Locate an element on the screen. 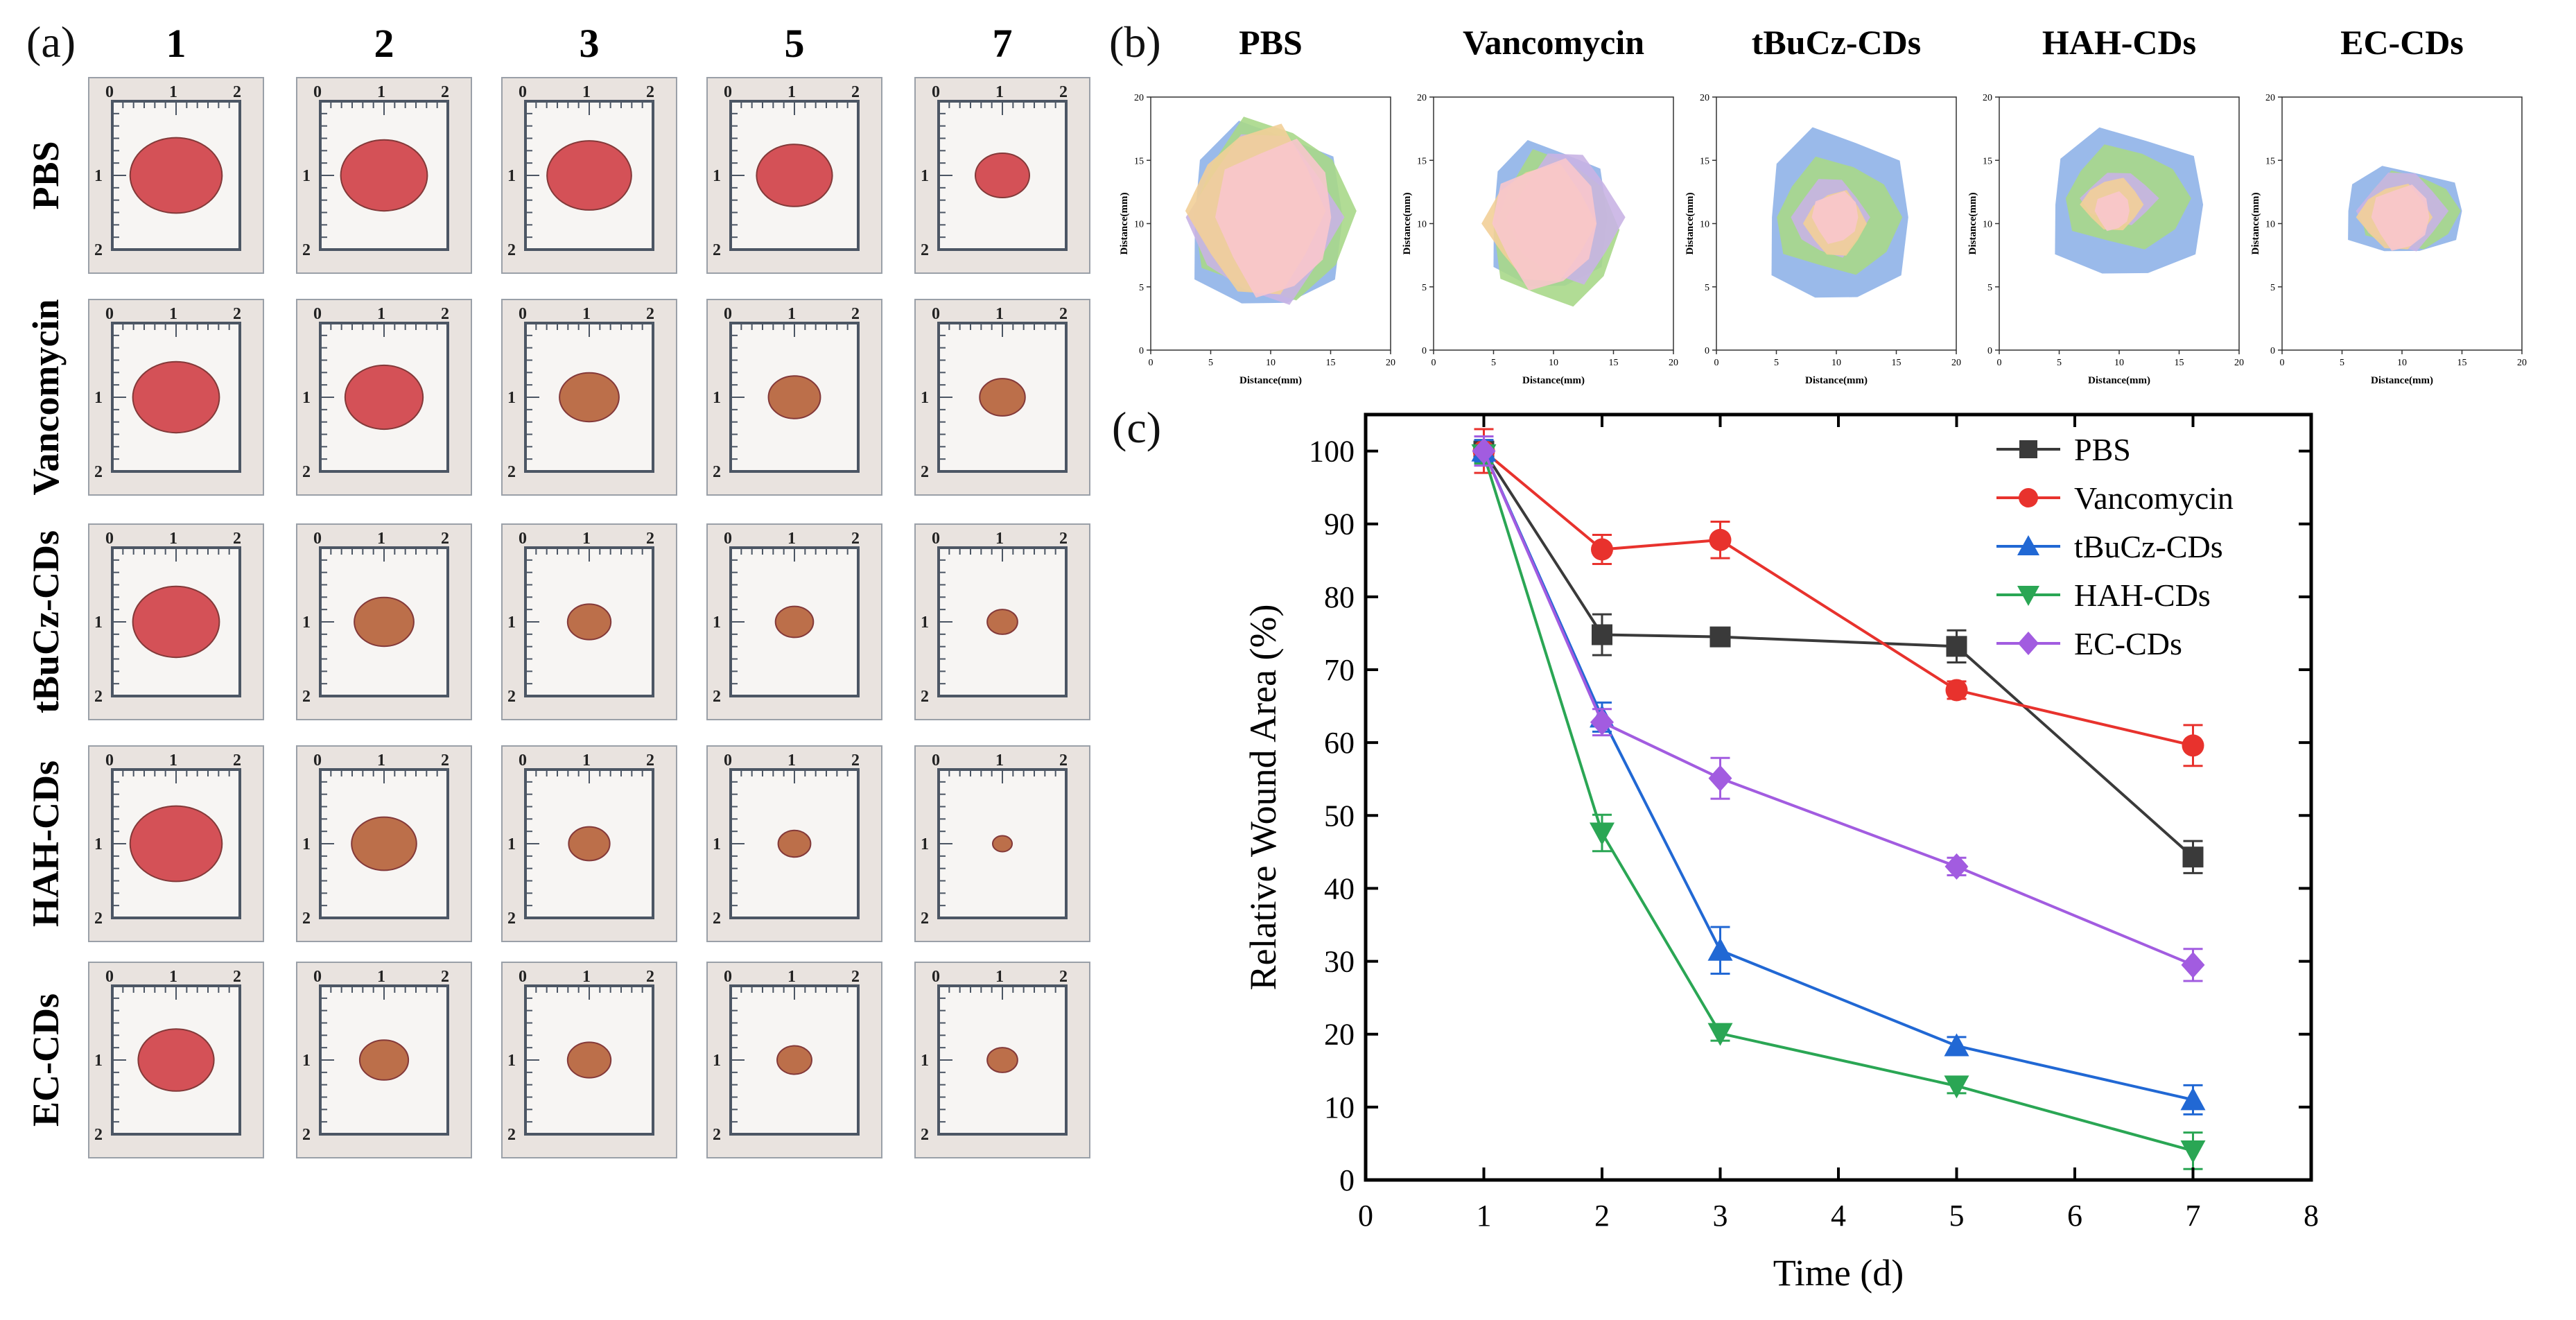 This screenshot has height=1320, width=2576. panel-label-c: (c) is located at coordinates (1137, 427).